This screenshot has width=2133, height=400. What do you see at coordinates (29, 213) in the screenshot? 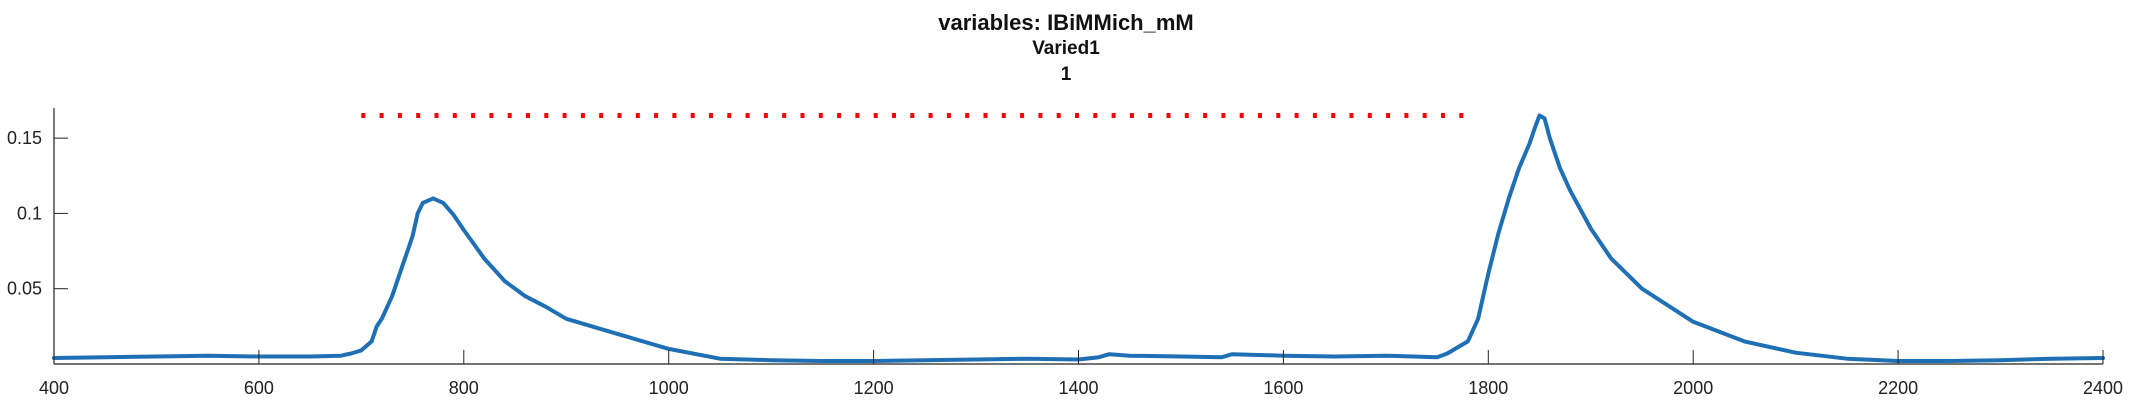
I see `y-tick-label: 0.1` at bounding box center [29, 213].